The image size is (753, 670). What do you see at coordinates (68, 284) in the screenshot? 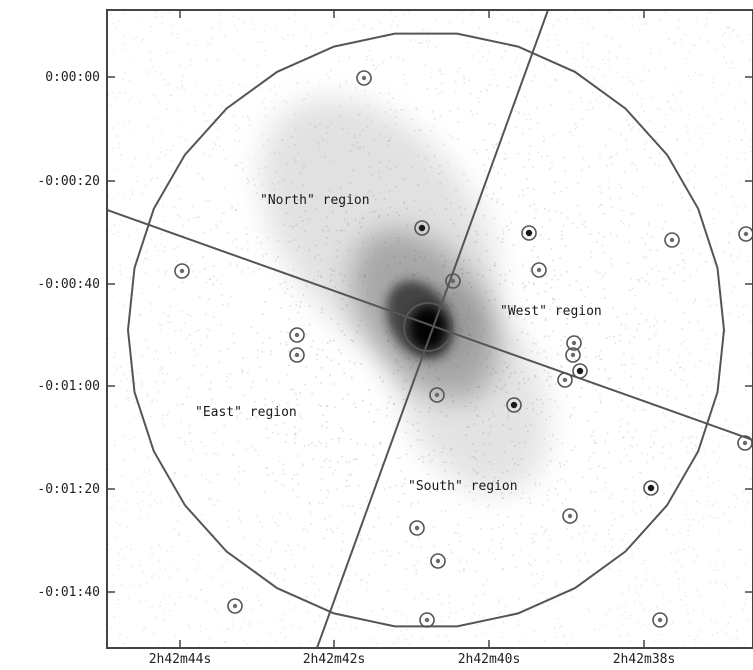
I see `y-tick-label: -0:00:40` at bounding box center [68, 284].